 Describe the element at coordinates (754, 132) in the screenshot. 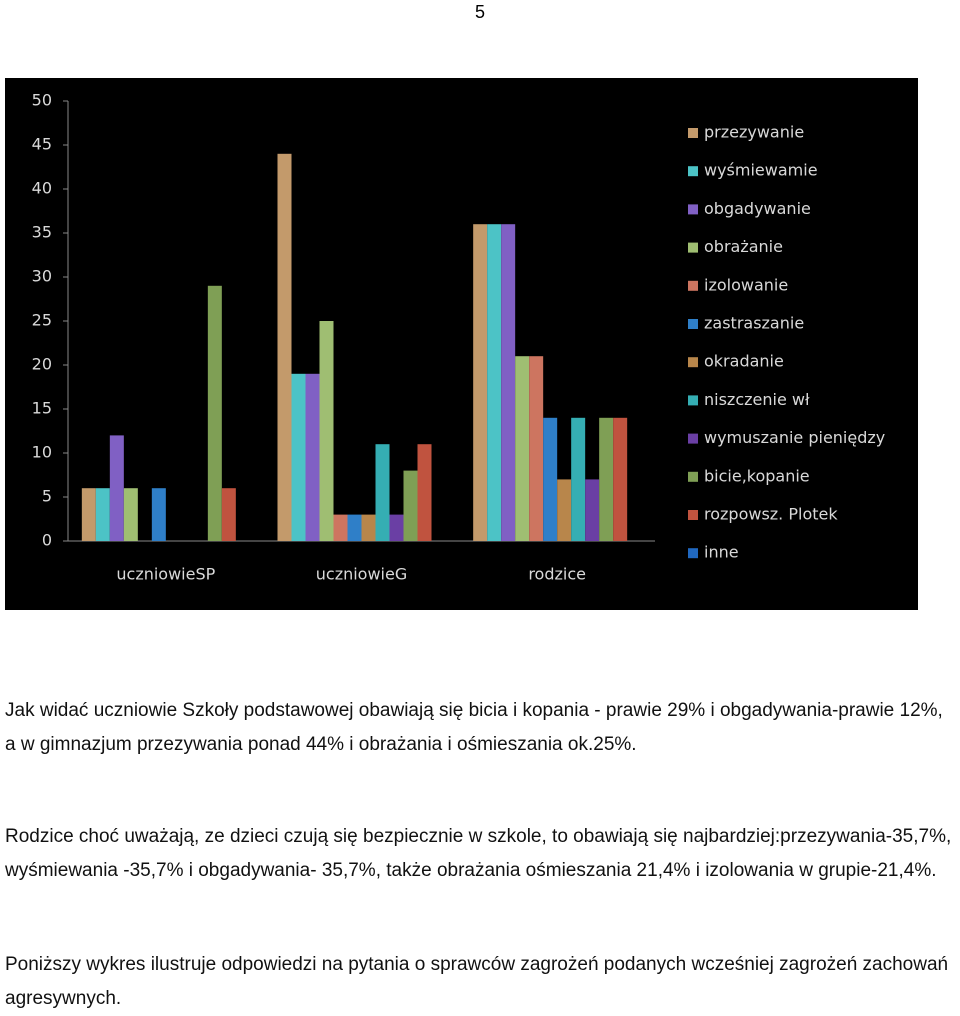

I see `legend-label: przezywanie` at that location.